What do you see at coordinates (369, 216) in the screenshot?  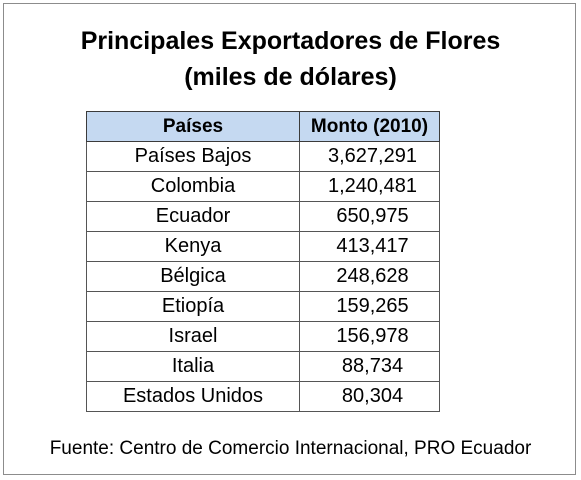 I see `amount-cell: 650,975` at bounding box center [369, 216].